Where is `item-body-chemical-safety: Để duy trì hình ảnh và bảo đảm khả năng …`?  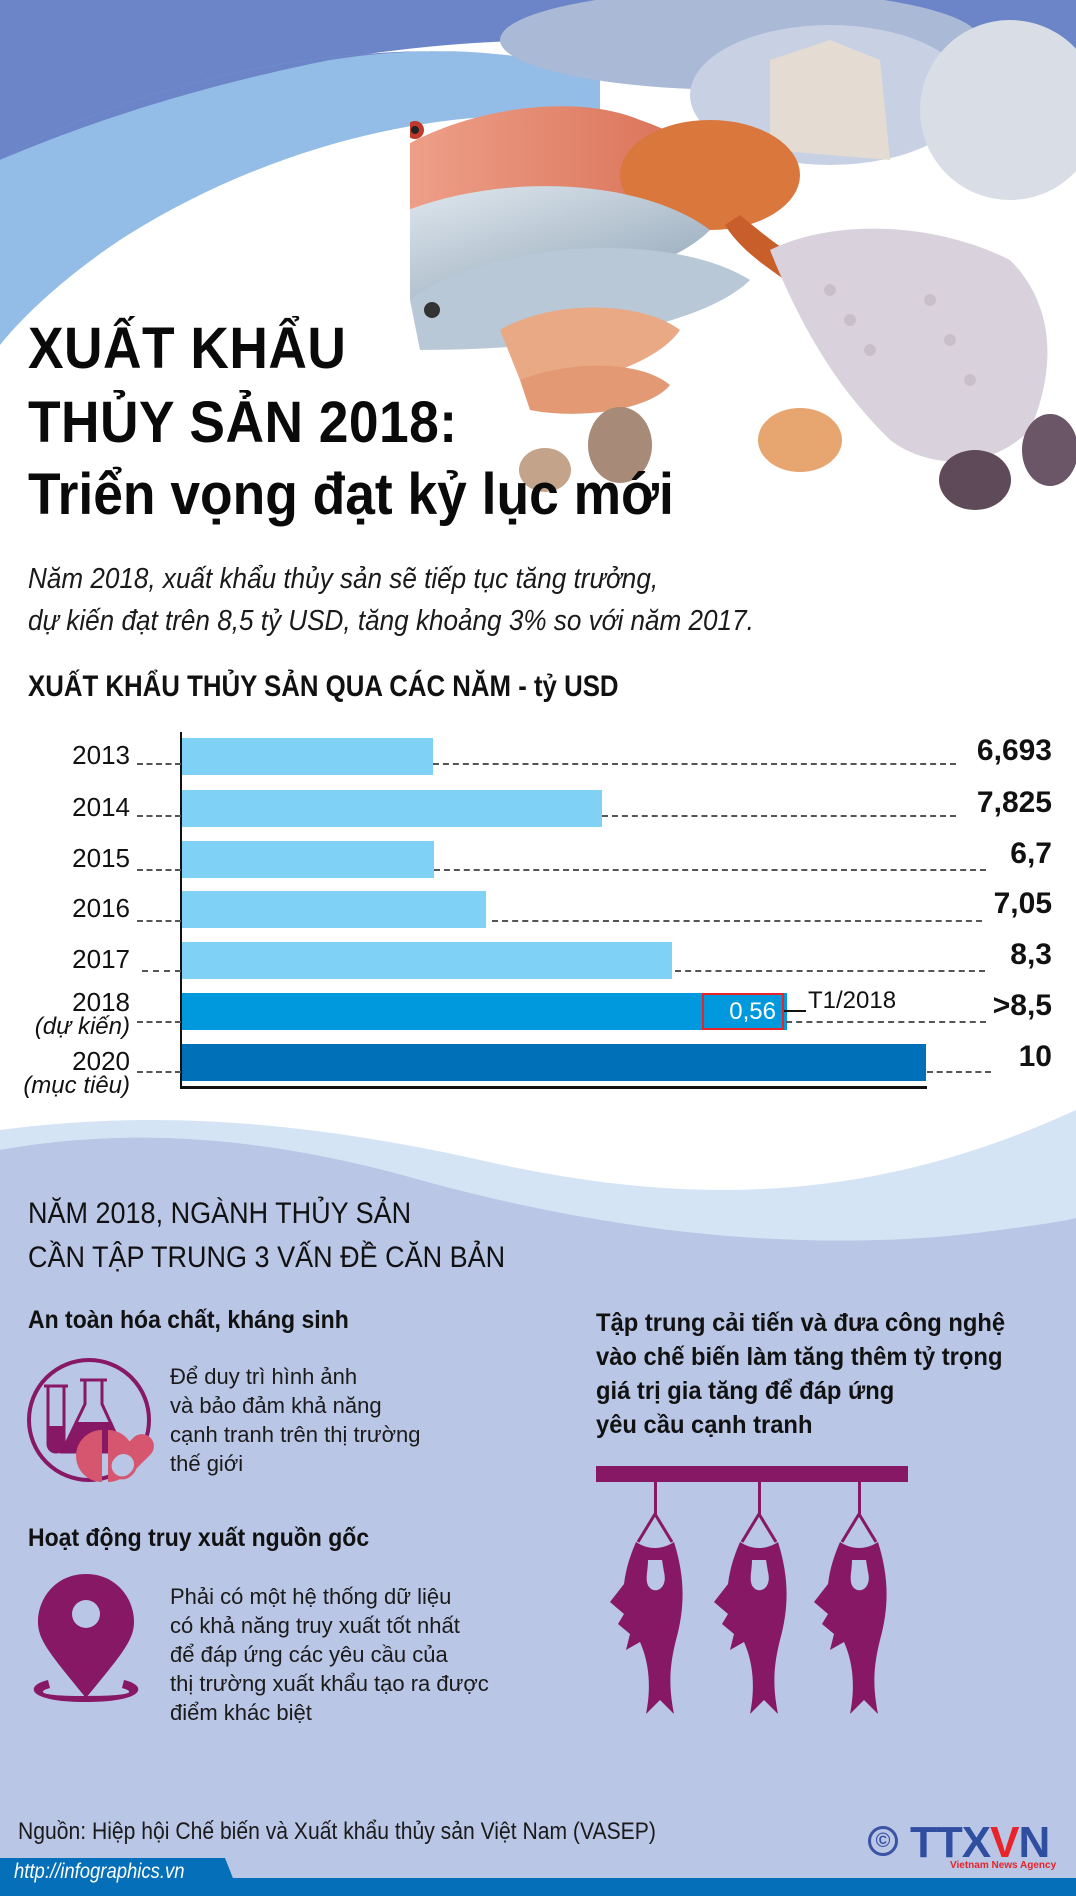 item-body-chemical-safety: Để duy trì hình ảnh và bảo đảm khả năng … is located at coordinates (295, 1420).